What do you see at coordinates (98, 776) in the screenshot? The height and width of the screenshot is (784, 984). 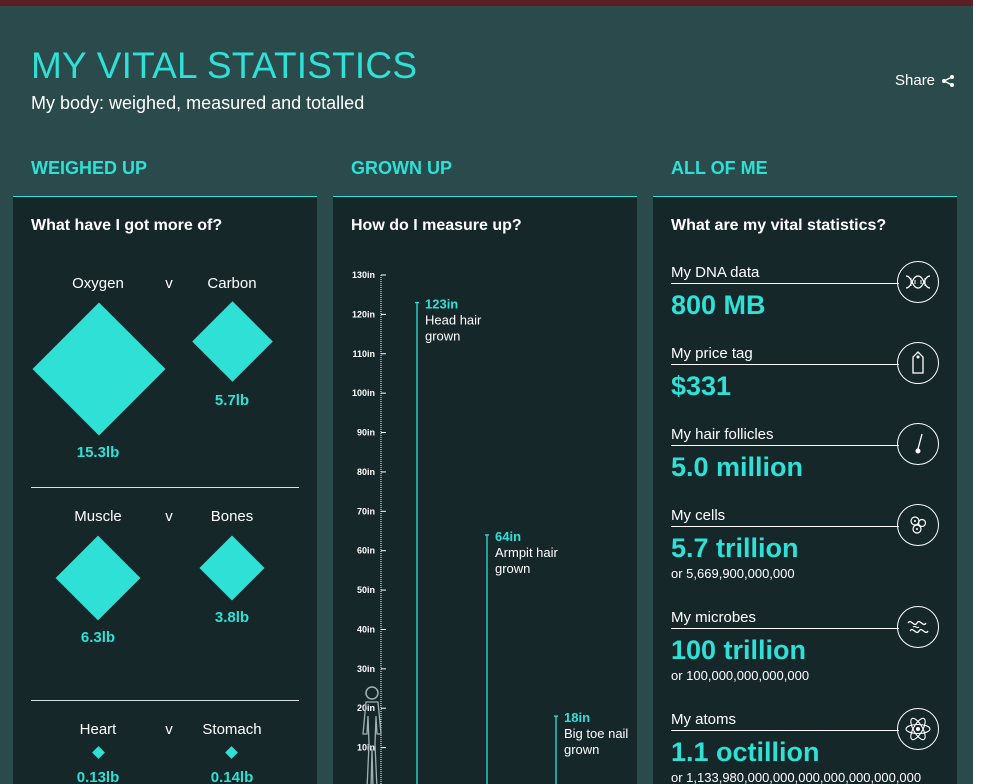 I see `comparison-left-value: 0.13lb` at bounding box center [98, 776].